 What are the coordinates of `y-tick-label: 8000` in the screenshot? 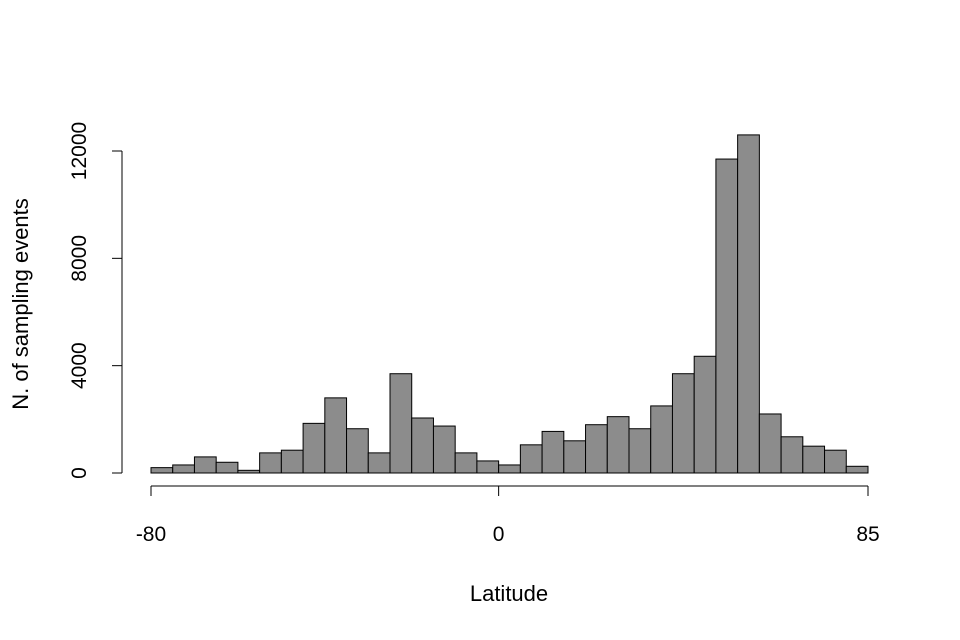 It's located at (79, 258).